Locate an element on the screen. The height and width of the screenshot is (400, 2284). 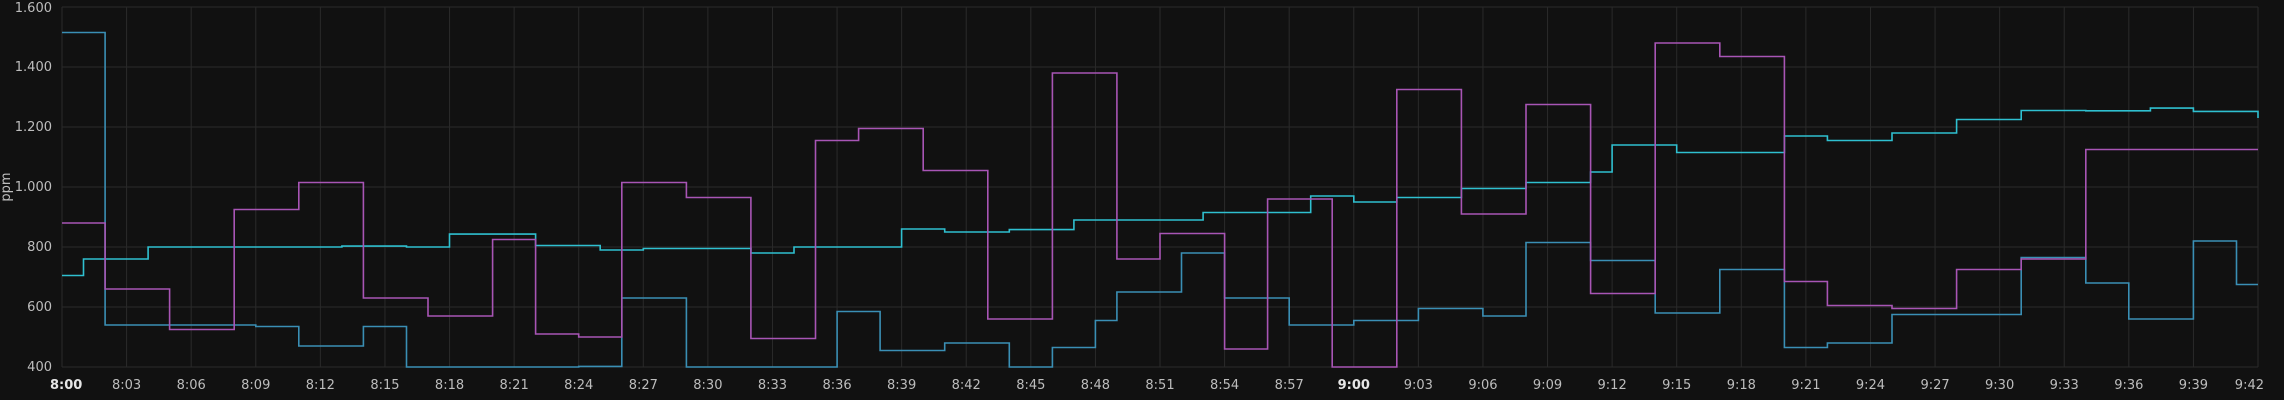
x-tick-label: 8:42 is located at coordinates (966, 385).